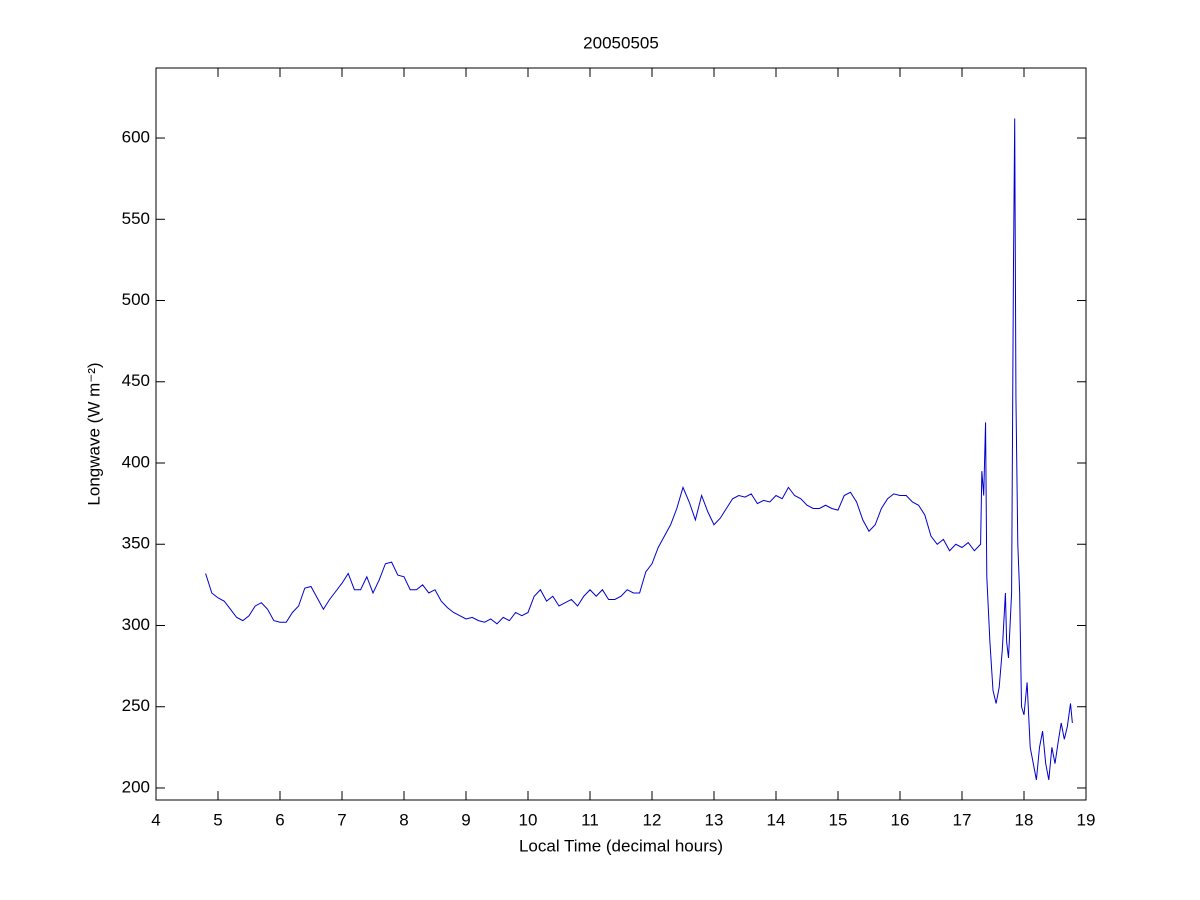 The image size is (1200, 900). I want to click on y-axis-label: Longwave (W m⁻²), so click(93, 433).